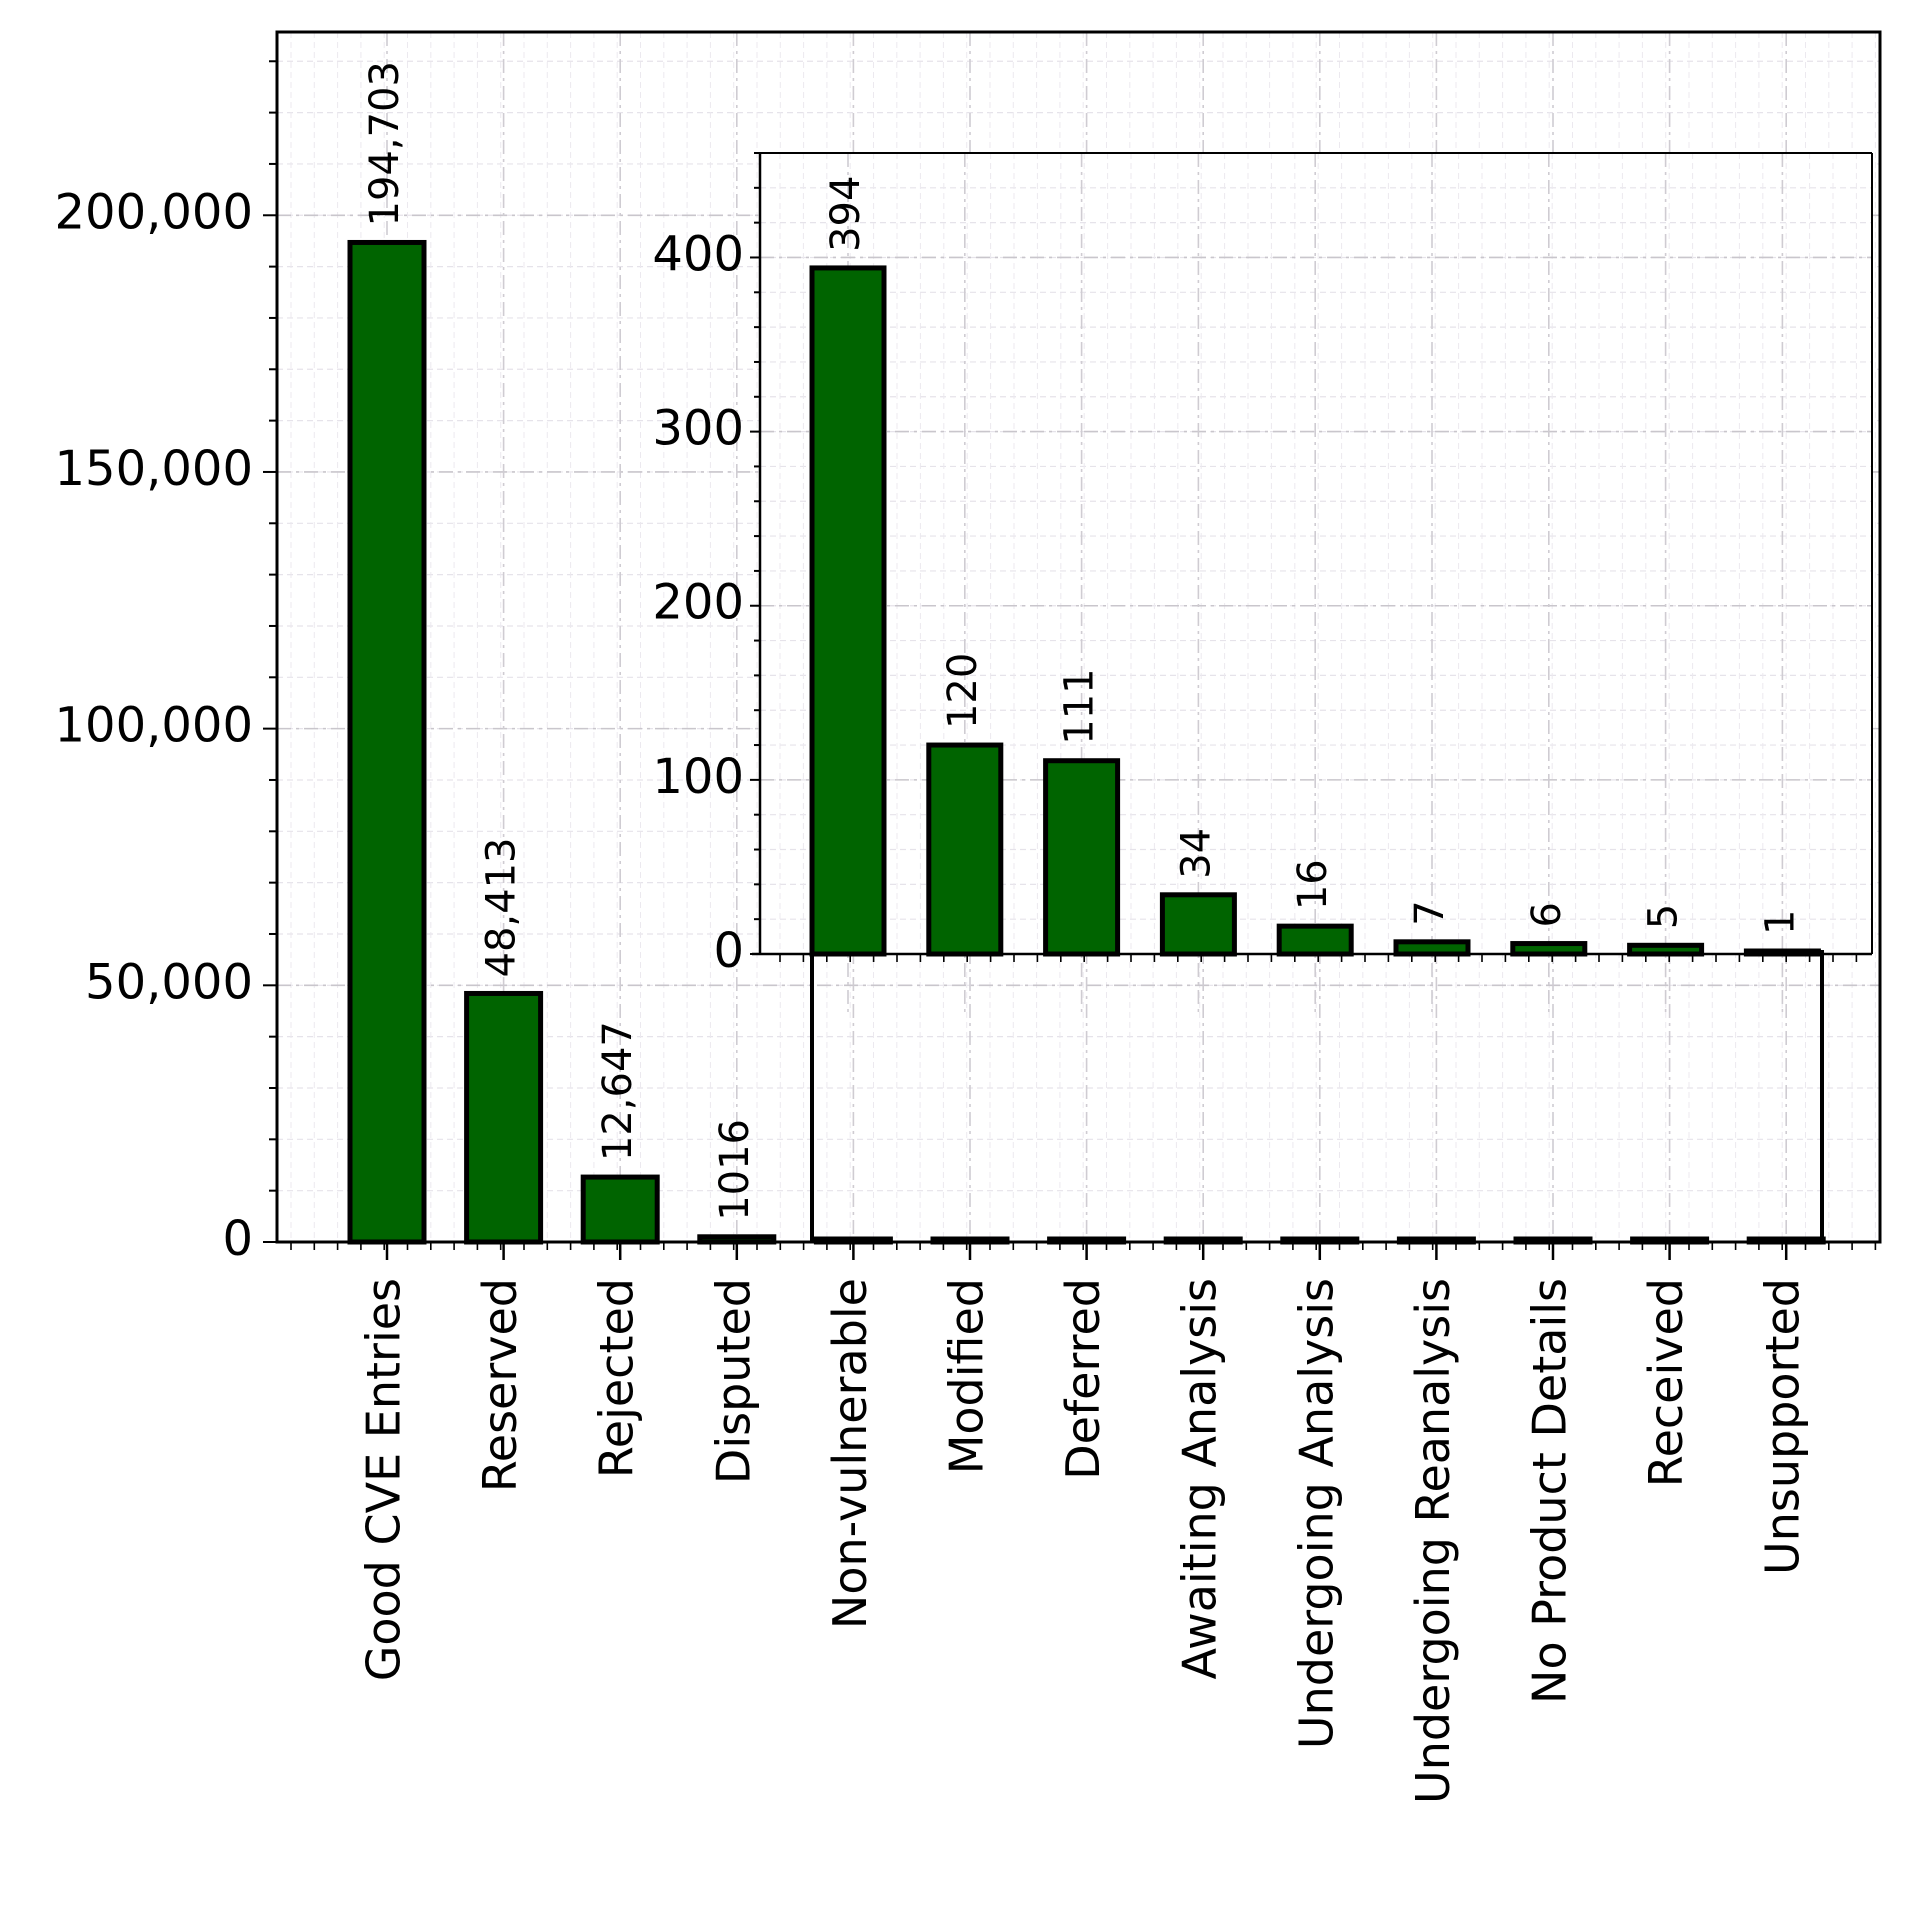  What do you see at coordinates (1083, 1379) in the screenshot?
I see `x-tick-label: Deferred` at bounding box center [1083, 1379].